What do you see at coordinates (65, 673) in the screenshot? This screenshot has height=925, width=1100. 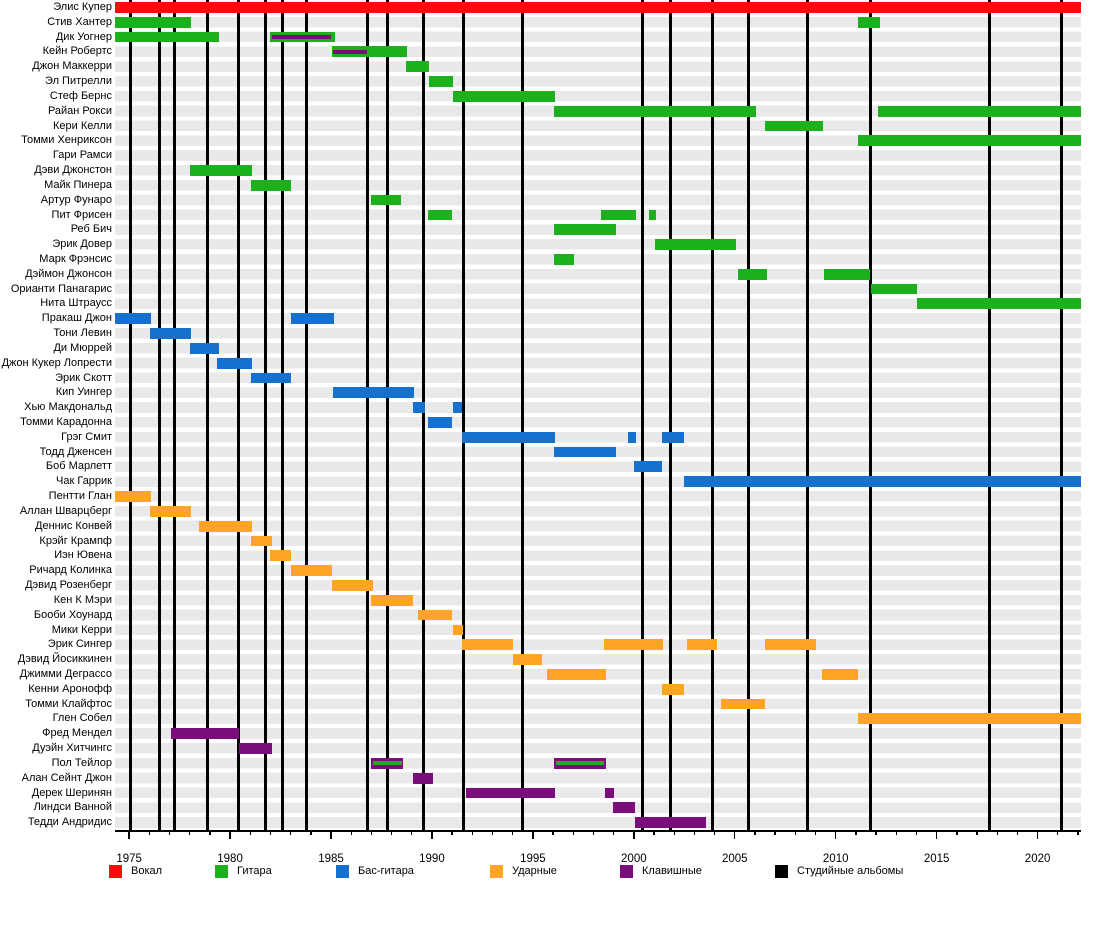 I see `member-label: Джимми Деграссо` at bounding box center [65, 673].